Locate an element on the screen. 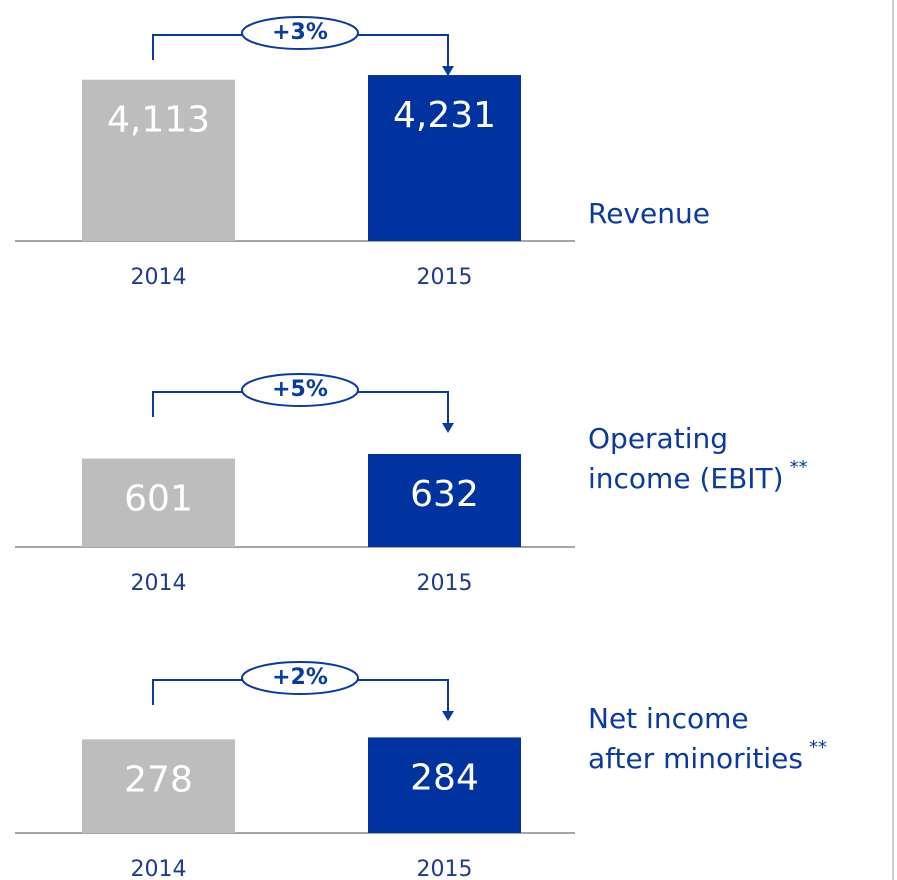 This screenshot has width=897, height=880. panel-title: Revenue is located at coordinates (649, 213).